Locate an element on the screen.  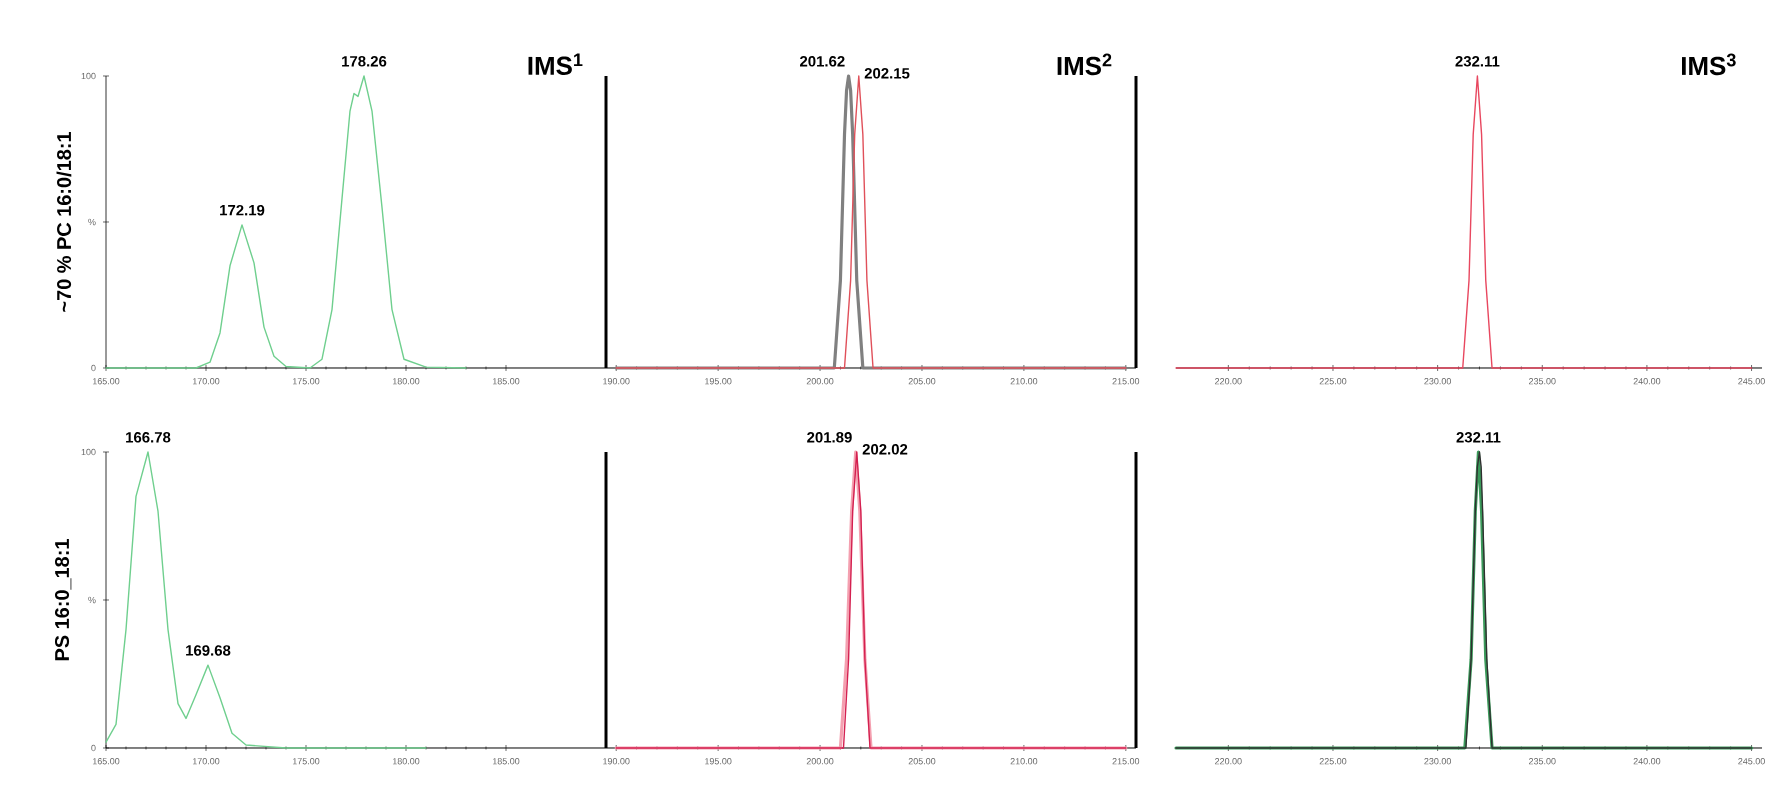
chart-title: IMS$^{1}$ is located at coordinates (555, 64).